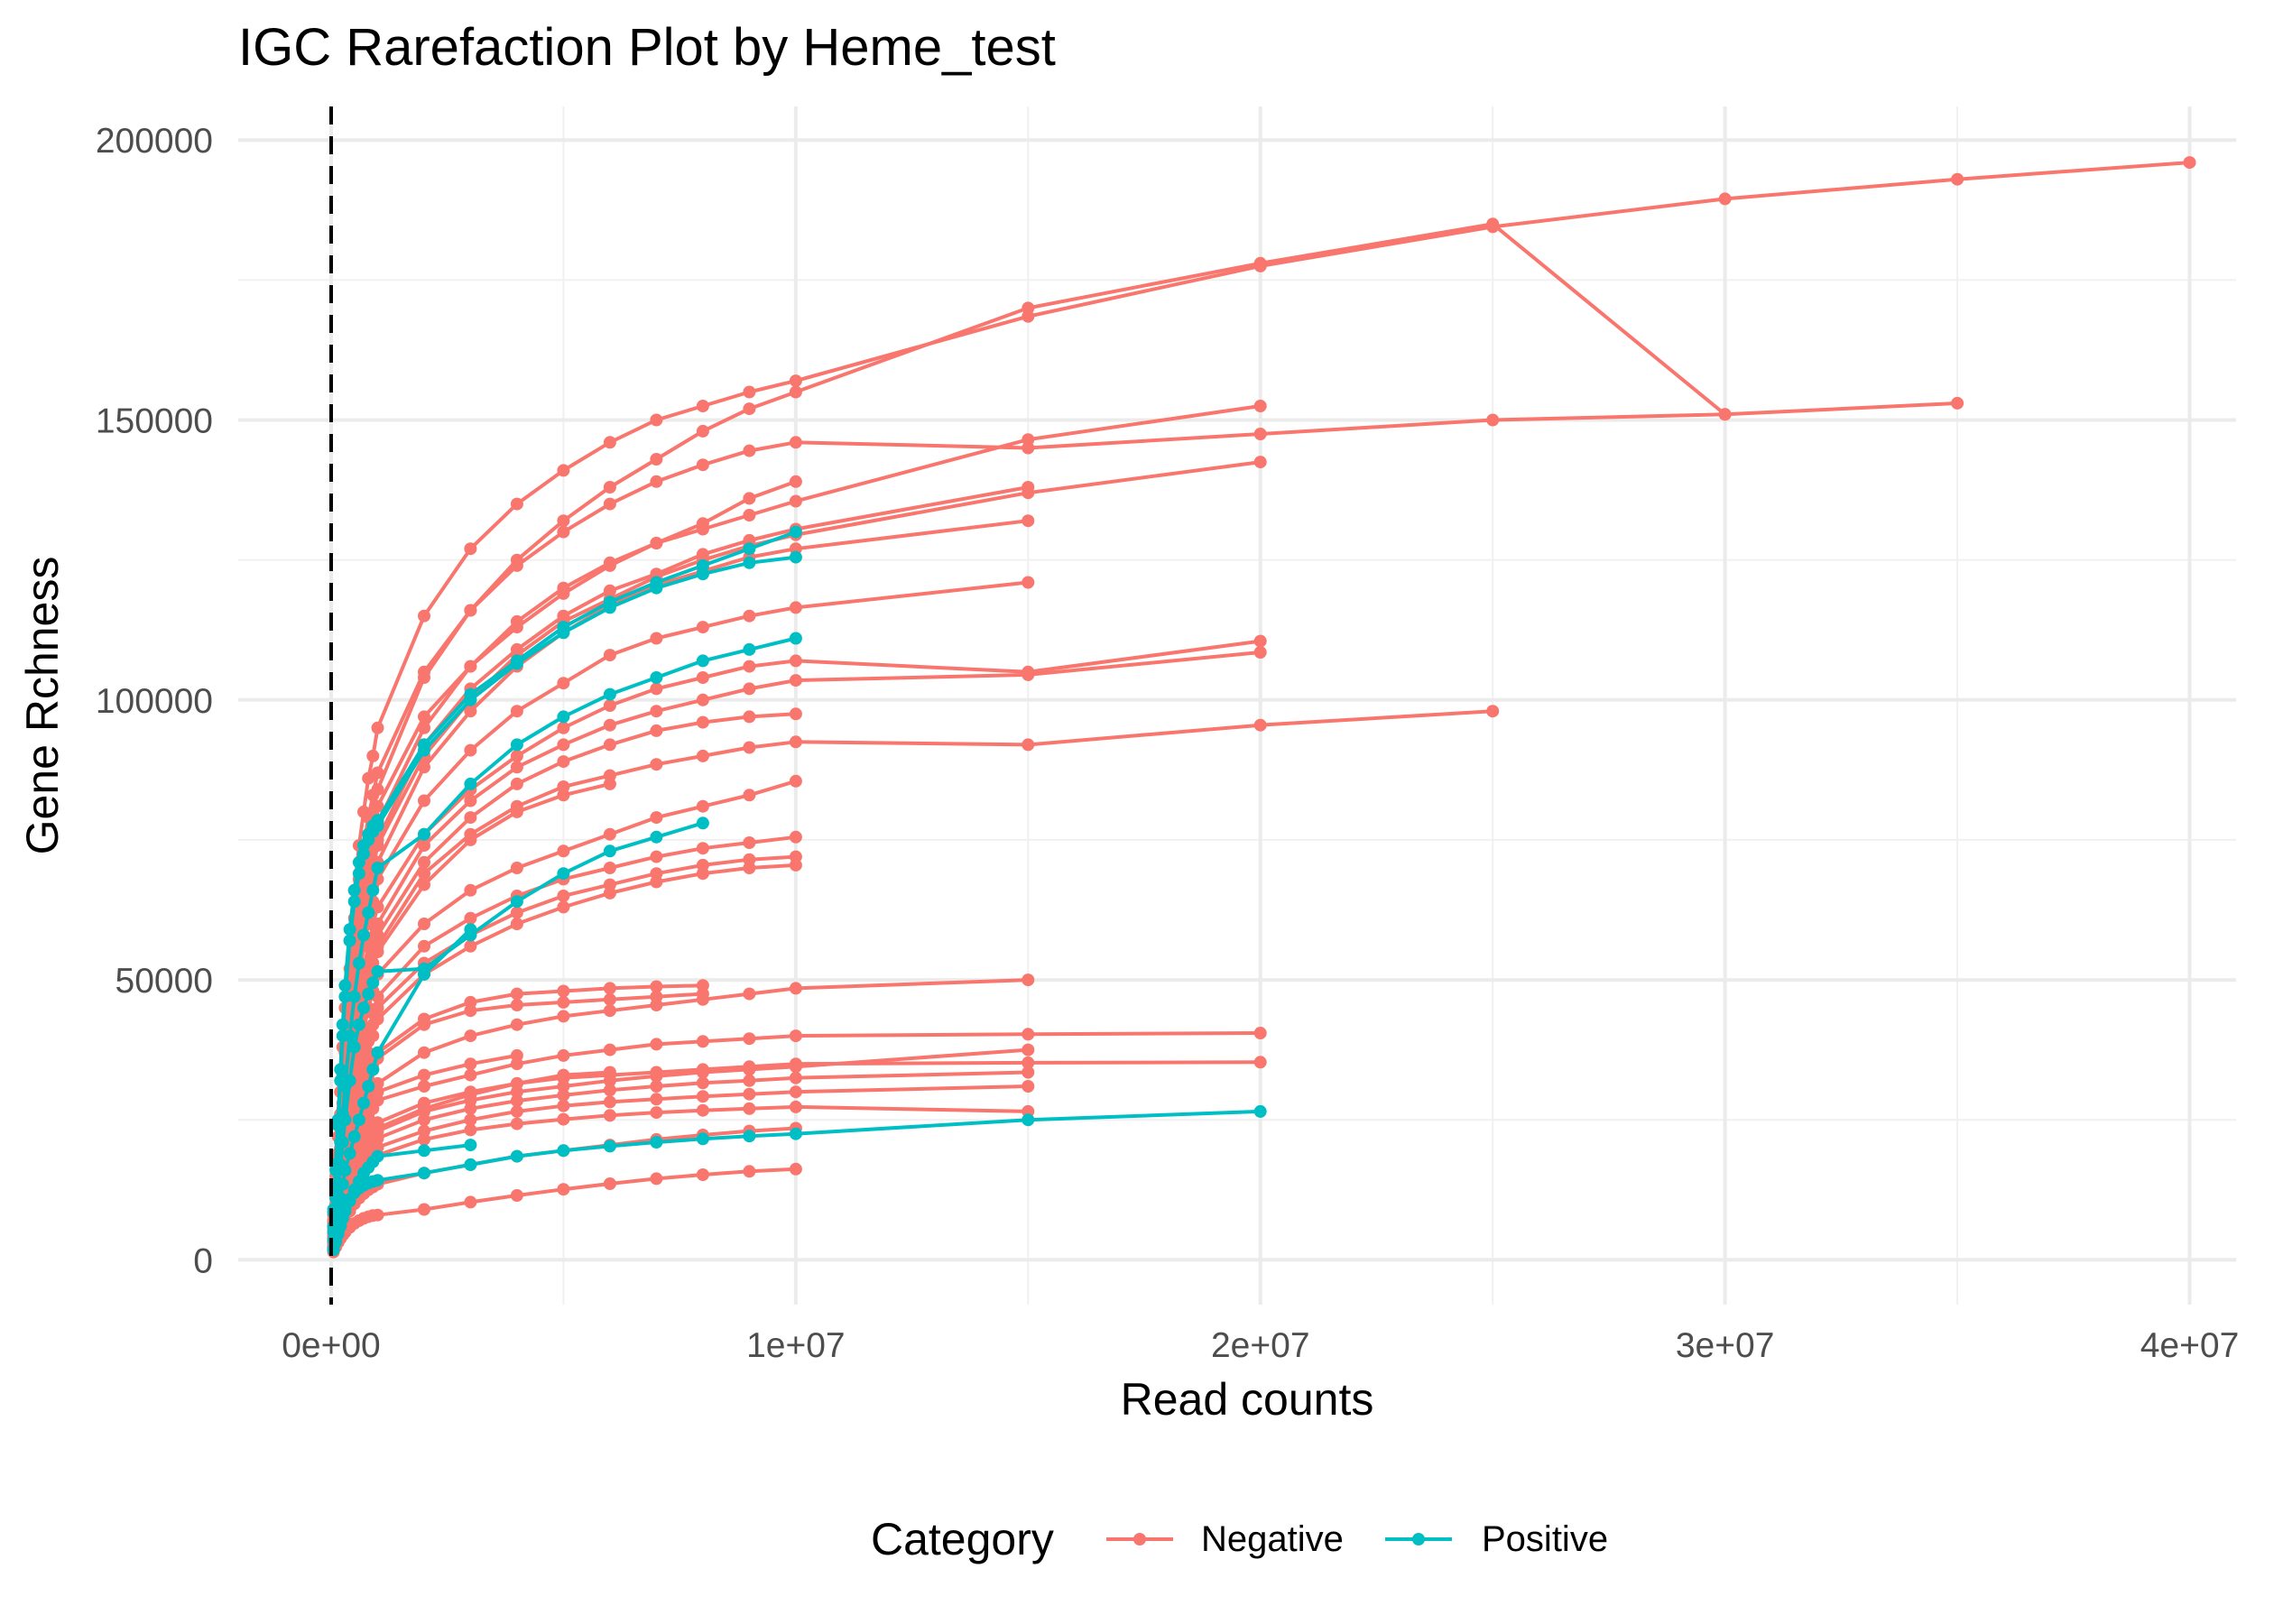  What do you see at coordinates (165, 981) in the screenshot?
I see `y-tick-label: 50000` at bounding box center [165, 981].